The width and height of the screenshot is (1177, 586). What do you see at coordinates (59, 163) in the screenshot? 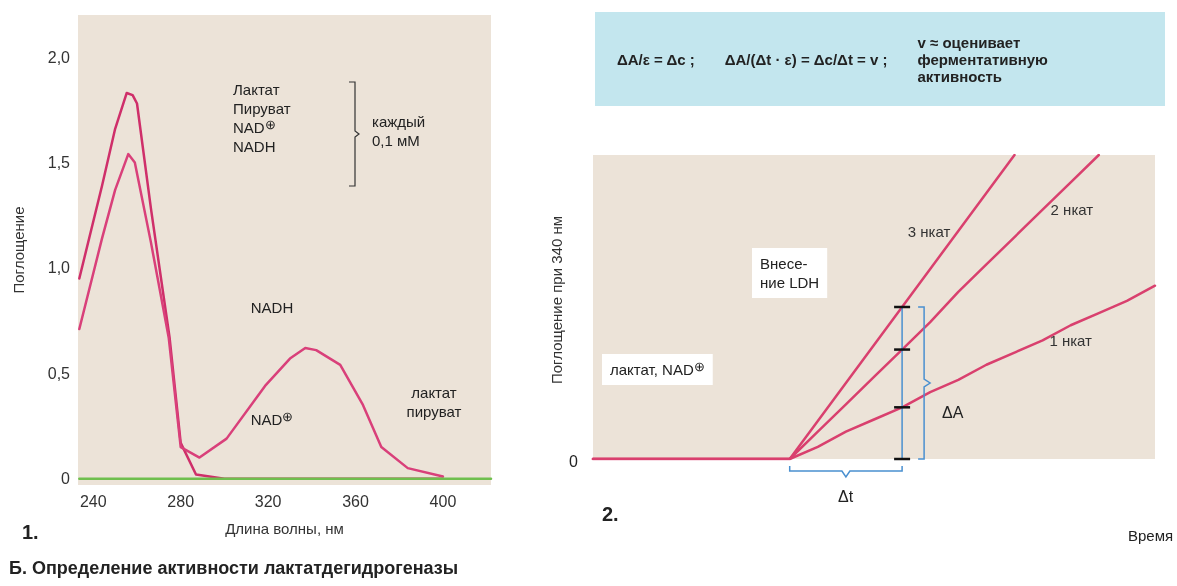
I see `y-tick-label: 1,5` at bounding box center [59, 163].